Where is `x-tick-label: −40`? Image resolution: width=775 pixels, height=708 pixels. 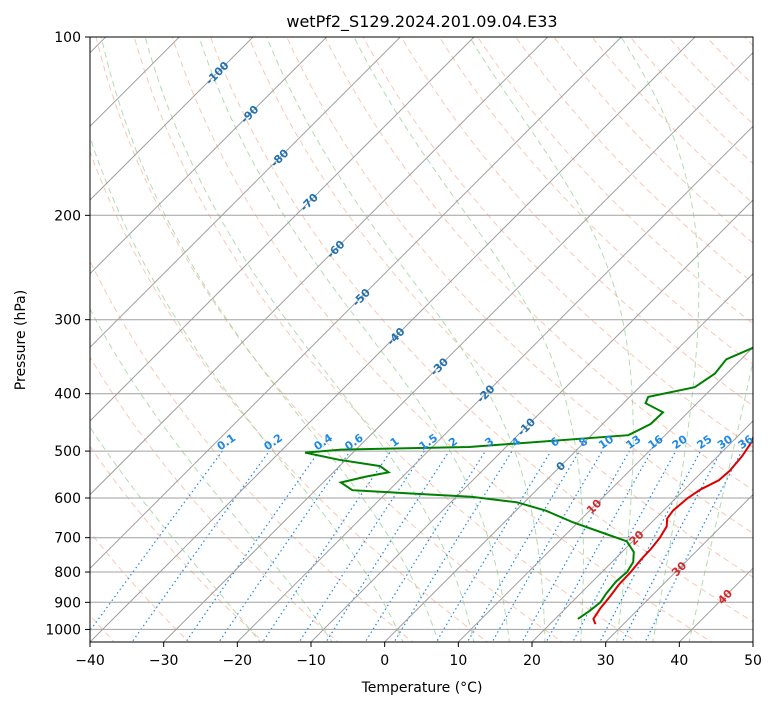
x-tick-label: −40 is located at coordinates (90, 661).